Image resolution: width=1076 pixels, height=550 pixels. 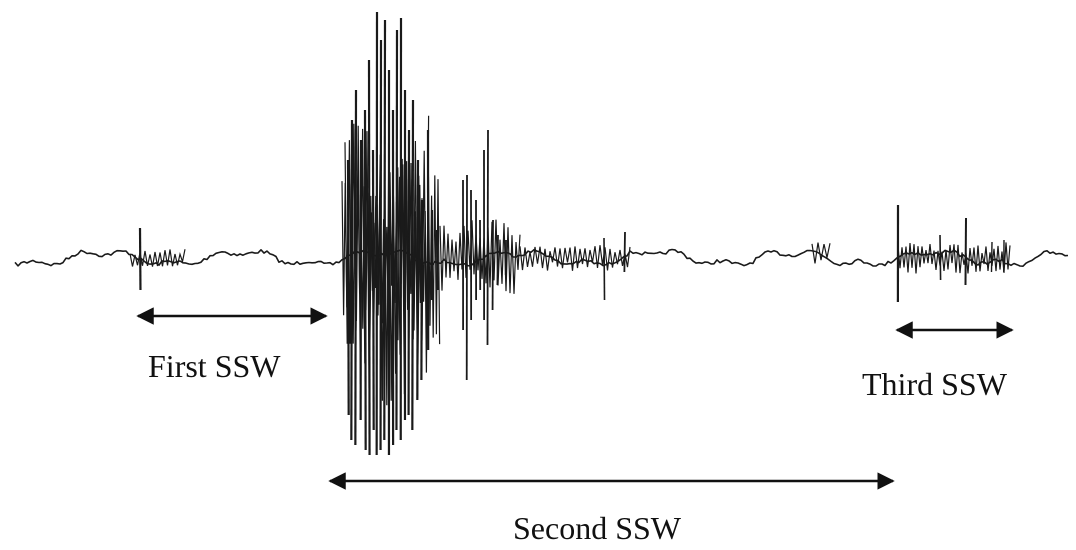 What do you see at coordinates (934, 384) in the screenshot?
I see `third-ssw-label: Third SSW` at bounding box center [934, 384].